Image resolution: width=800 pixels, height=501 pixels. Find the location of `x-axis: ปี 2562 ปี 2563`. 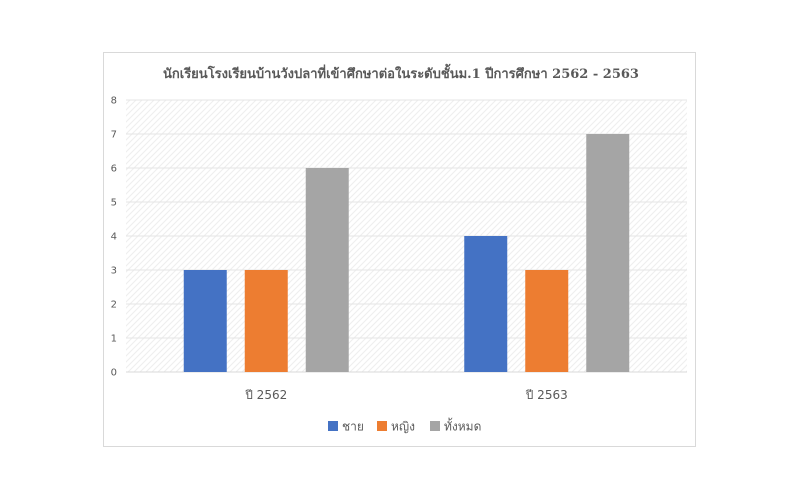

x-axis: ปี 2562 ปี 2563 is located at coordinates (406, 395).